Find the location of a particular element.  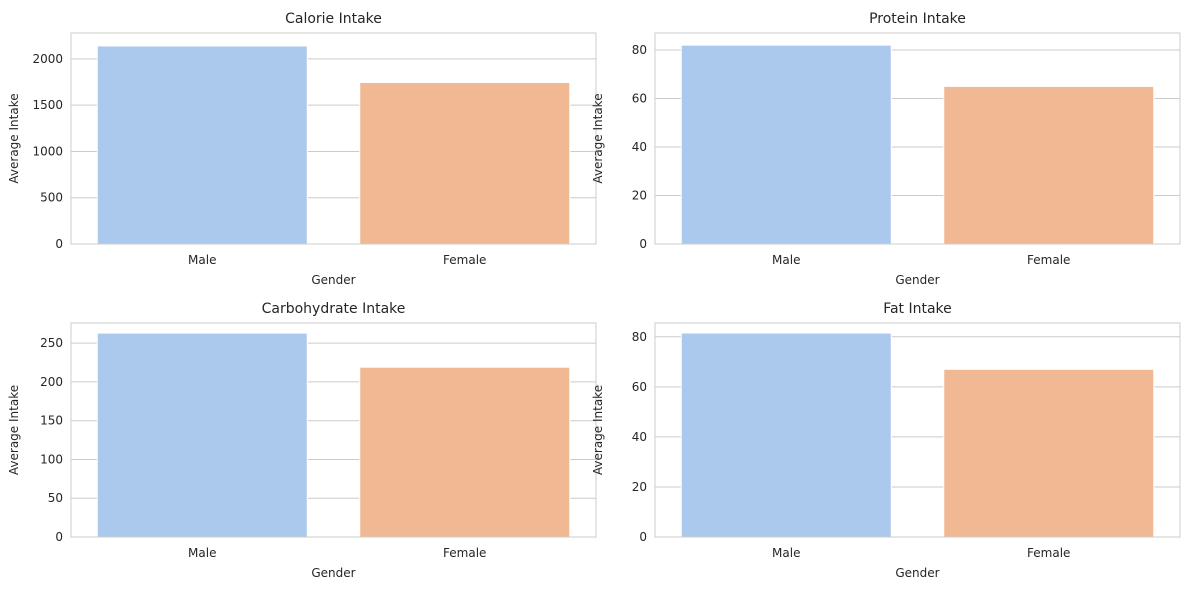

y-tick-label: 2000 is located at coordinates (47, 59).